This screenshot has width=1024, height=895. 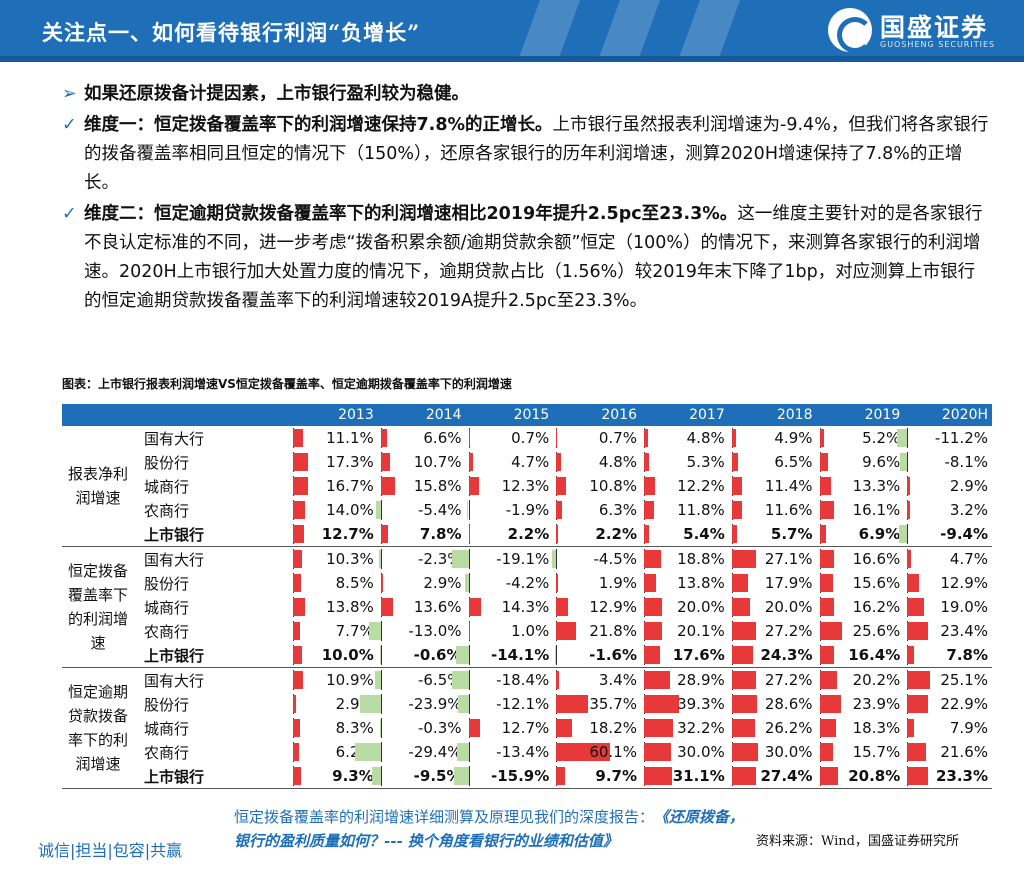 I want to click on value-label: 20.2%, so click(x=876, y=680).